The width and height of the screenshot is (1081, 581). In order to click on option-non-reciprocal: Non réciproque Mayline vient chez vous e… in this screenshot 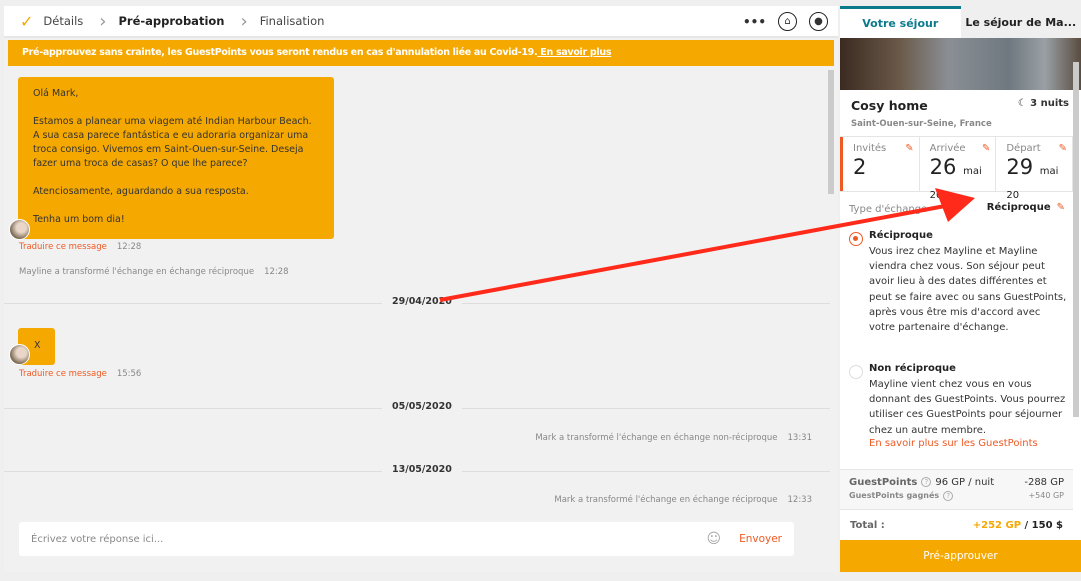, I will do `click(959, 406)`.